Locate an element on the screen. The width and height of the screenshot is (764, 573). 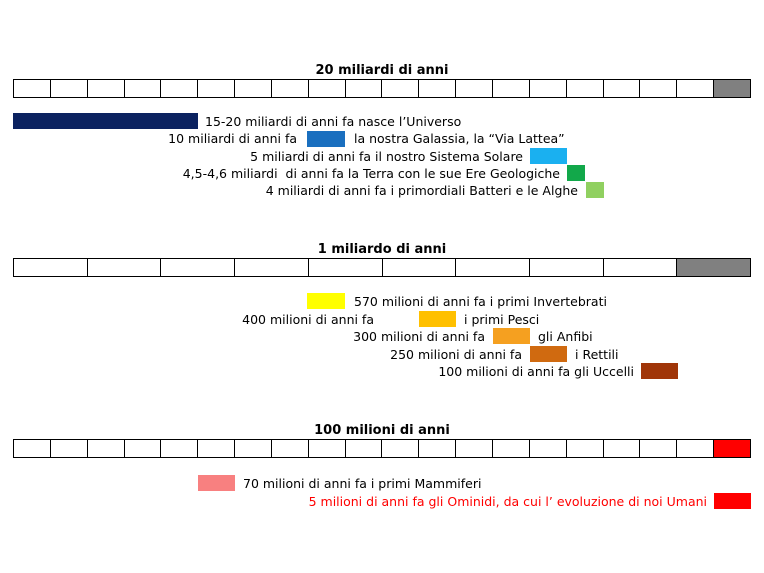
timeline-100-milioni-title: 100 milioni di anni is located at coordinates (382, 430).